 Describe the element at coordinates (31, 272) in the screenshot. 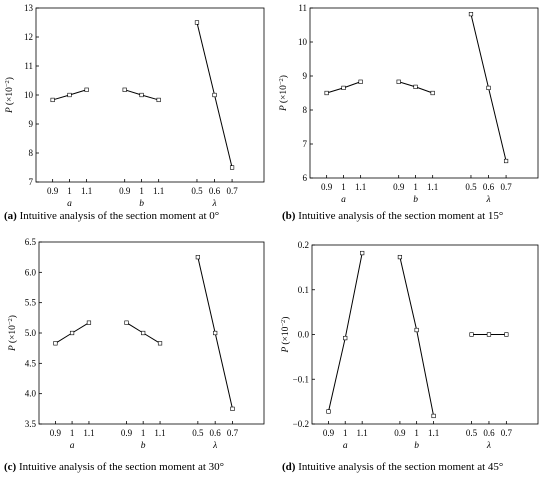

I see `y-tick-label: 6.0` at that location.